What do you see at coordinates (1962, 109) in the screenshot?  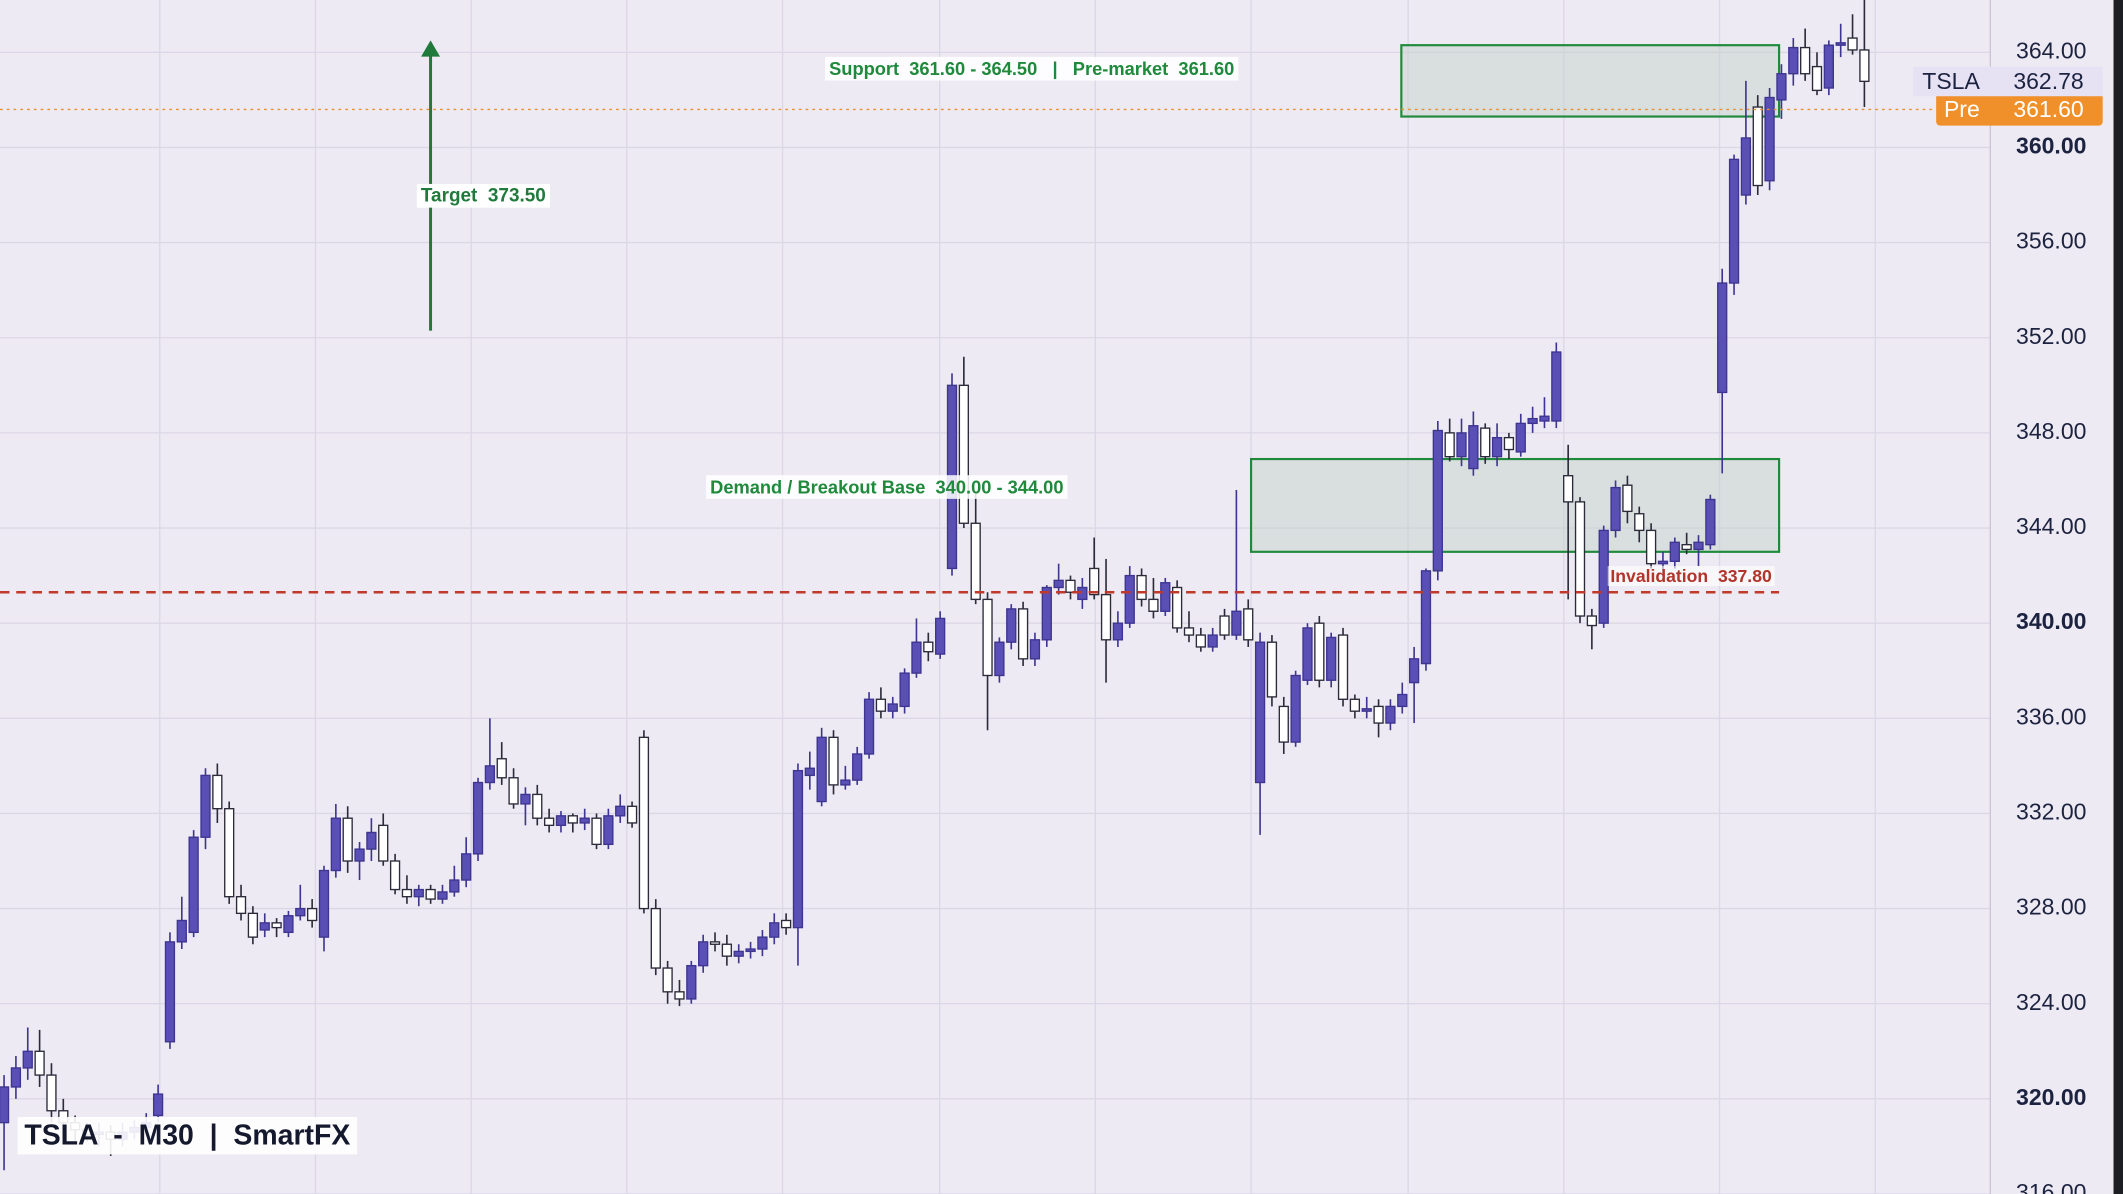 I see `premarket-tag: Pre` at bounding box center [1962, 109].